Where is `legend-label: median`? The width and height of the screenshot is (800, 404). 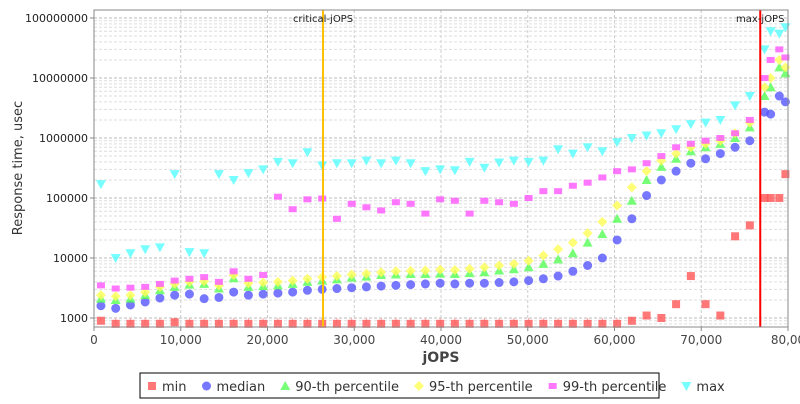
legend-label: median is located at coordinates (241, 387).